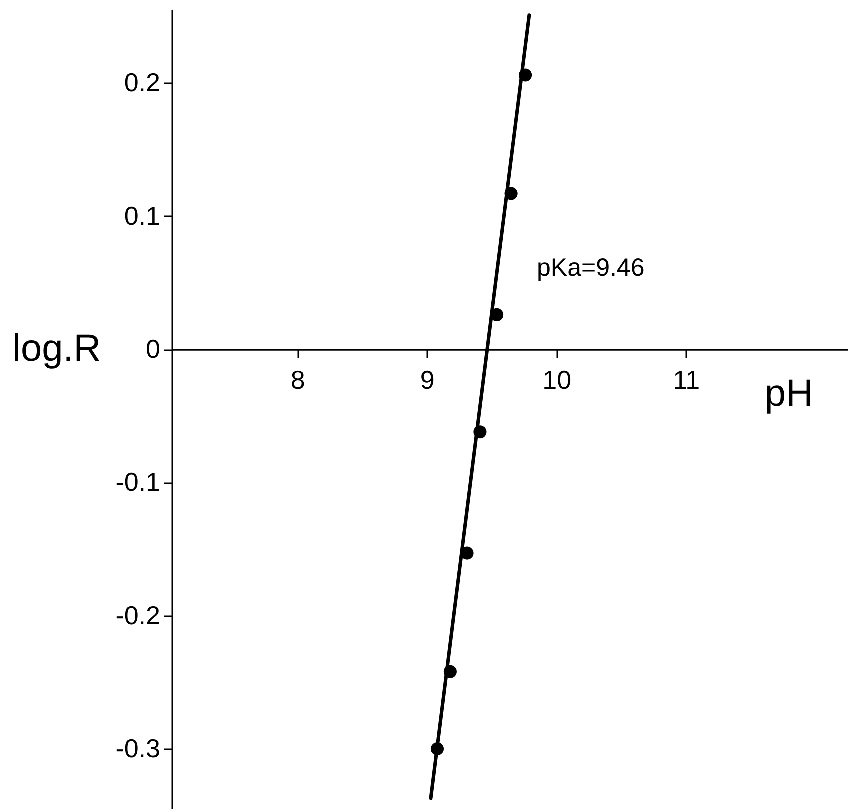 The width and height of the screenshot is (848, 812). I want to click on y-tick-label: 0, so click(153, 349).